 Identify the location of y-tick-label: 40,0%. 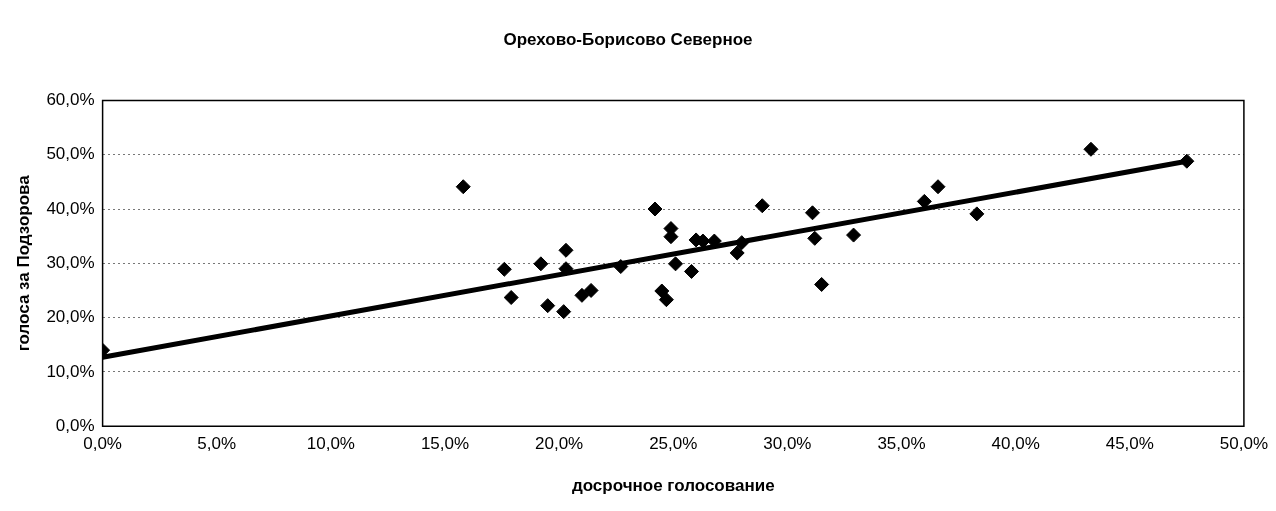
(70, 208).